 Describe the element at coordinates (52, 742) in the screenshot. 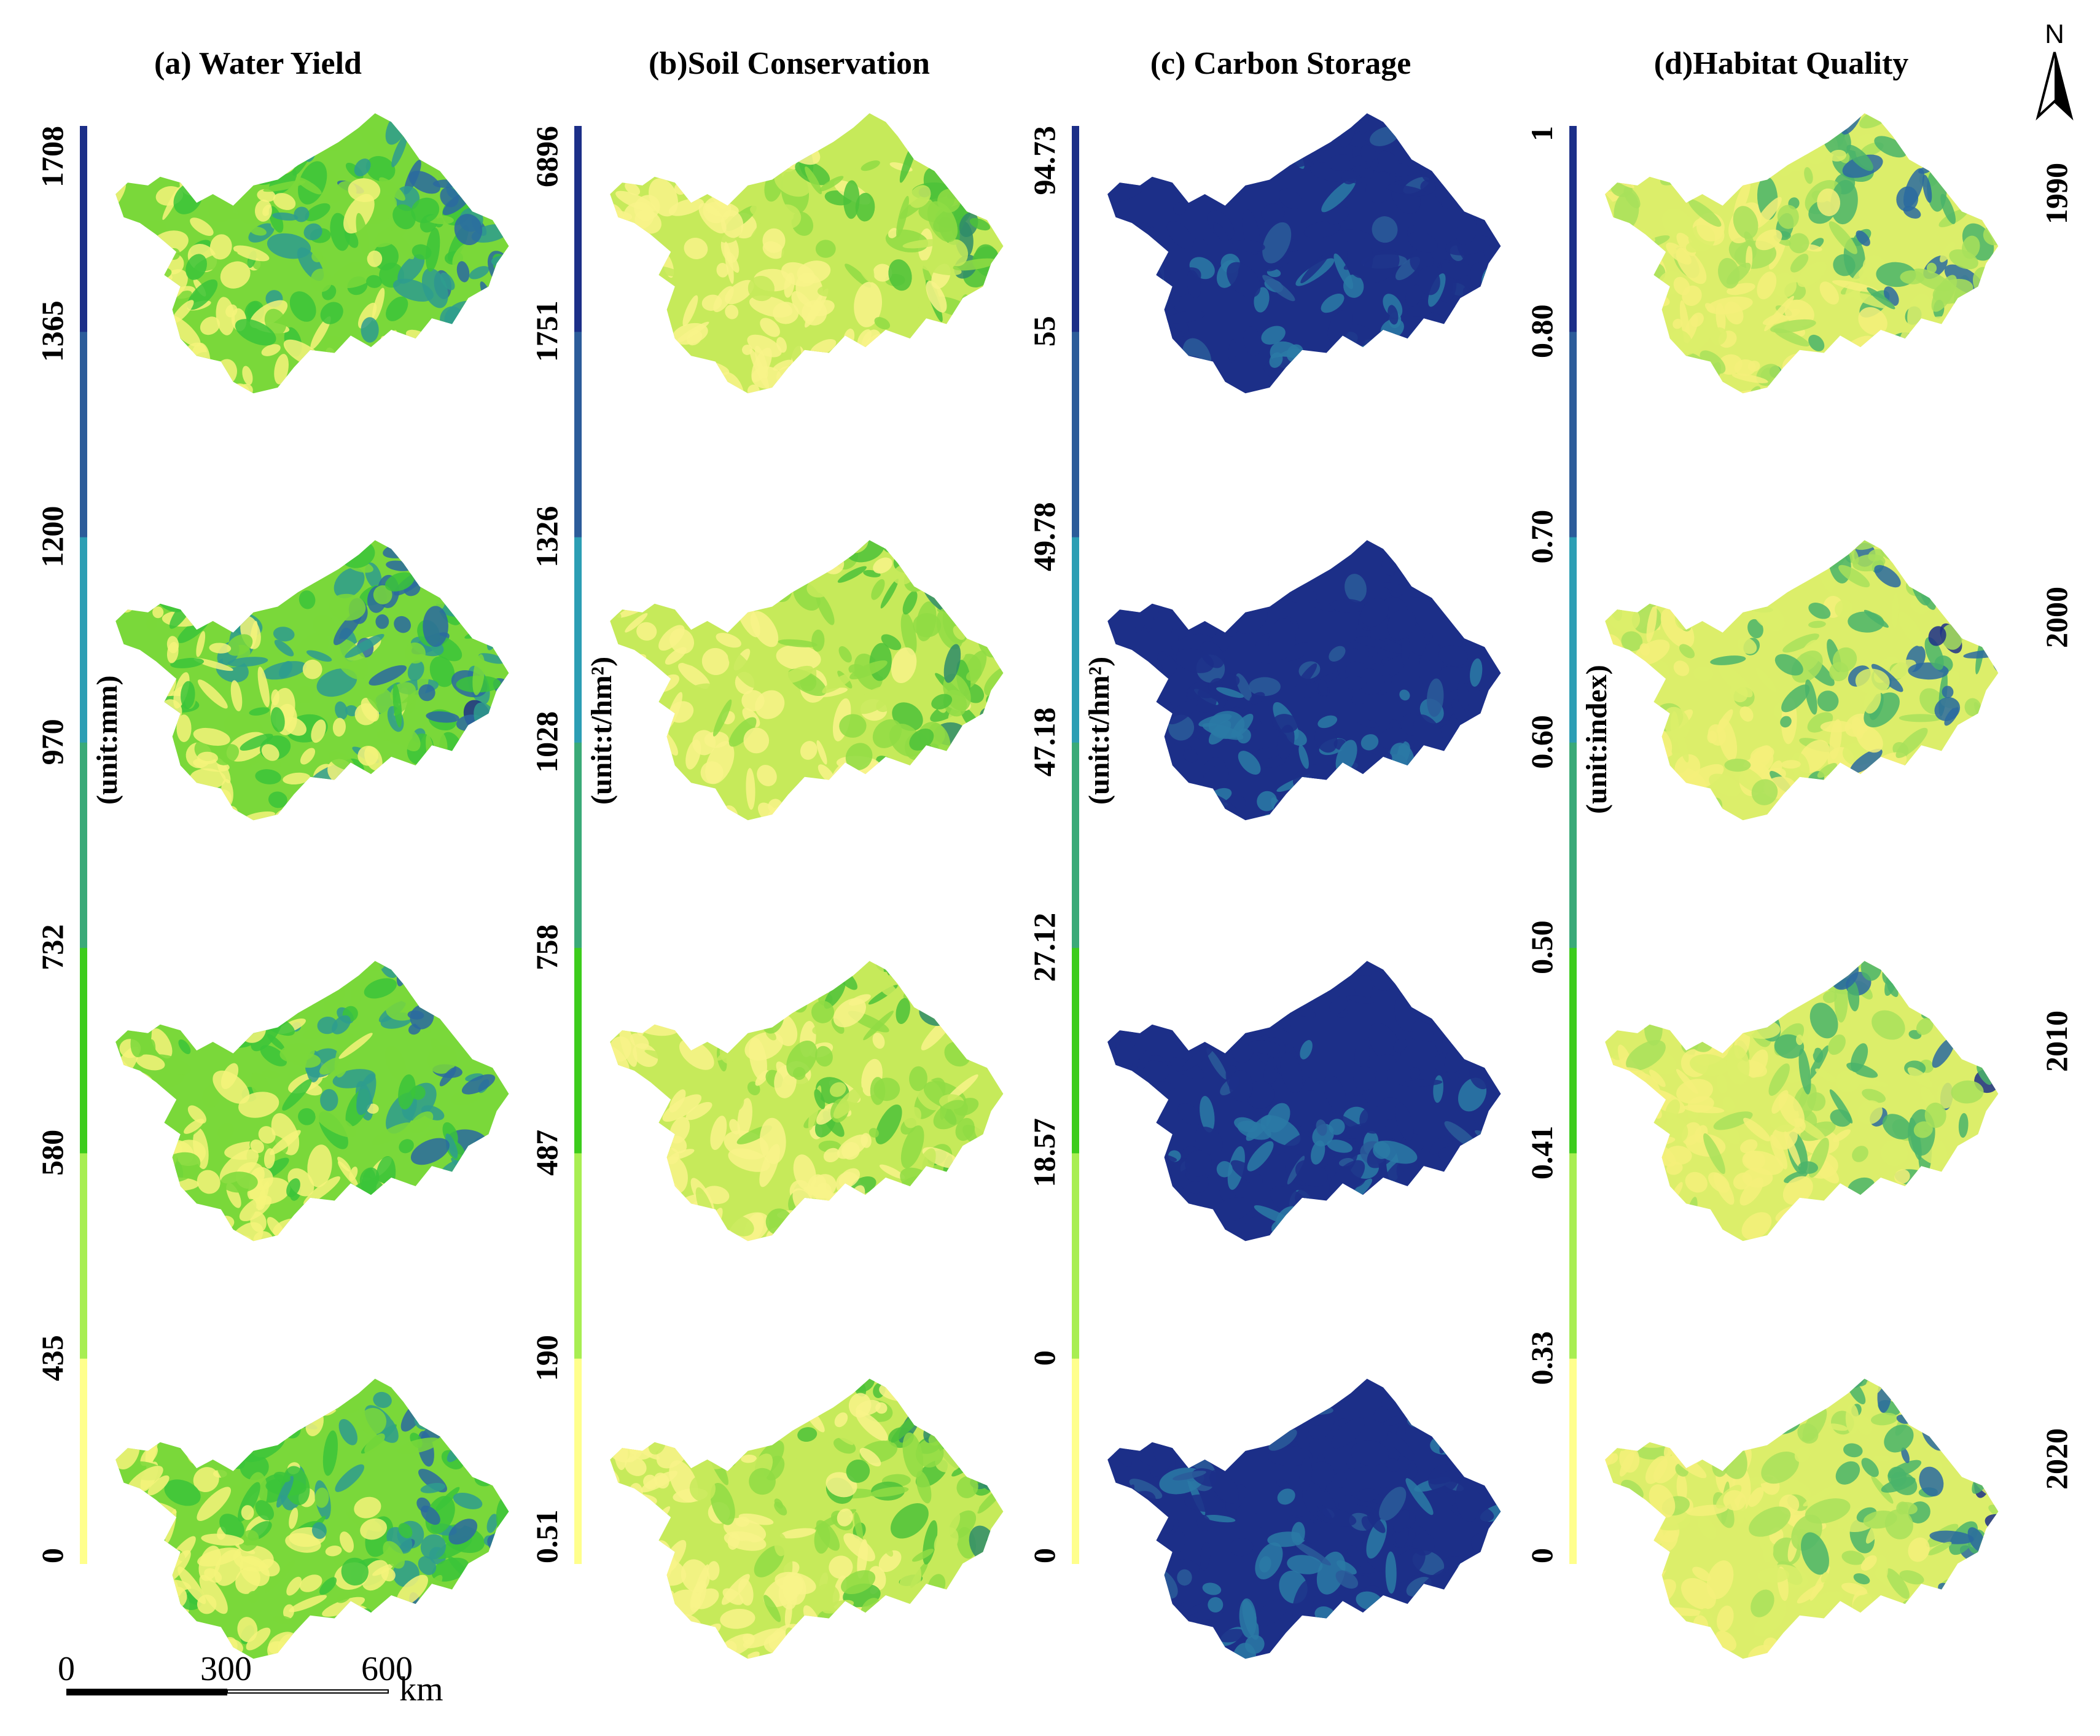

I see `legend-tick-4: 970` at that location.